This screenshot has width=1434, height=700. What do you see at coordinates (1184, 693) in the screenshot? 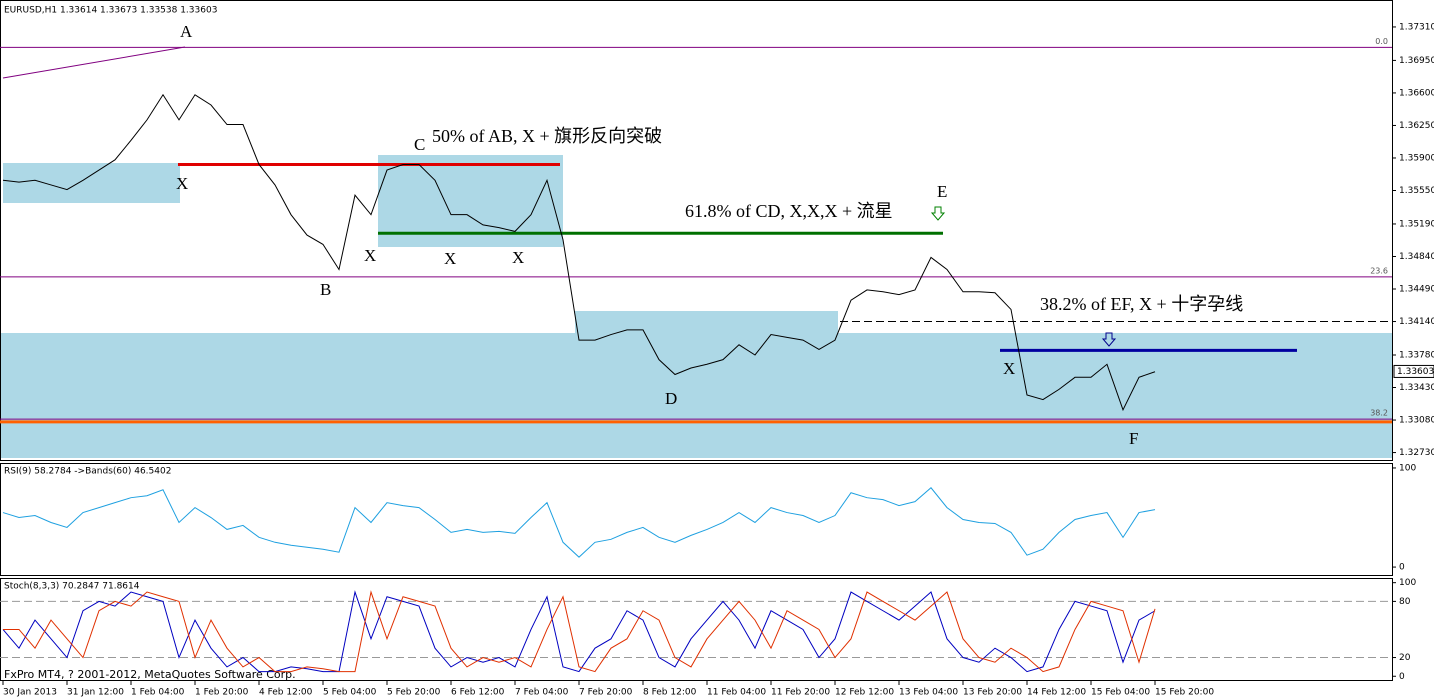
I see `x-tick-label: 15 Feb 20:00` at bounding box center [1184, 693].